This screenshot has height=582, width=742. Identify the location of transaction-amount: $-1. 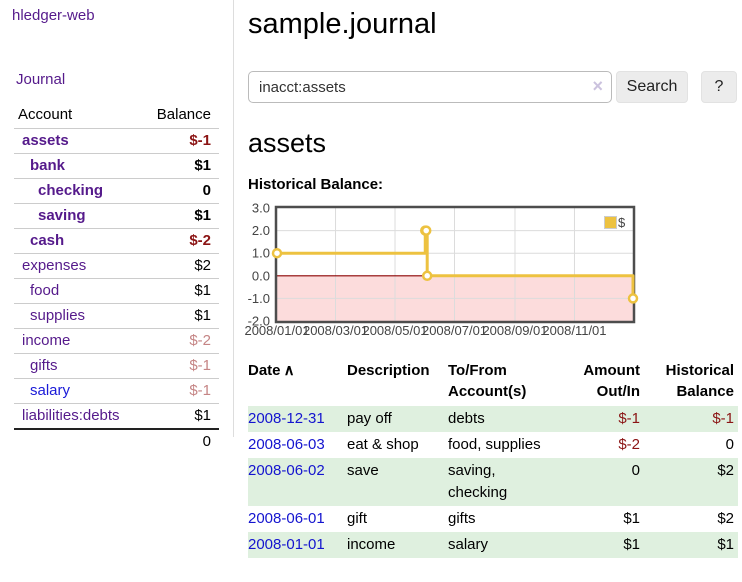
(629, 418).